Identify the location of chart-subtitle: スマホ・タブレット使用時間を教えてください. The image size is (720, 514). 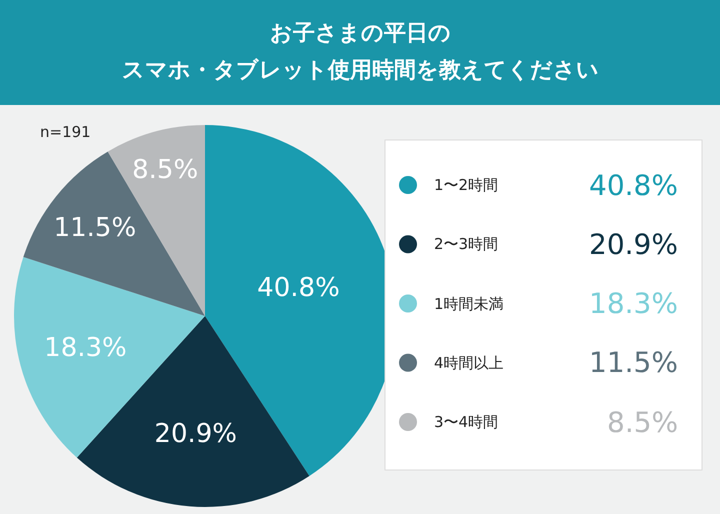
(360, 70).